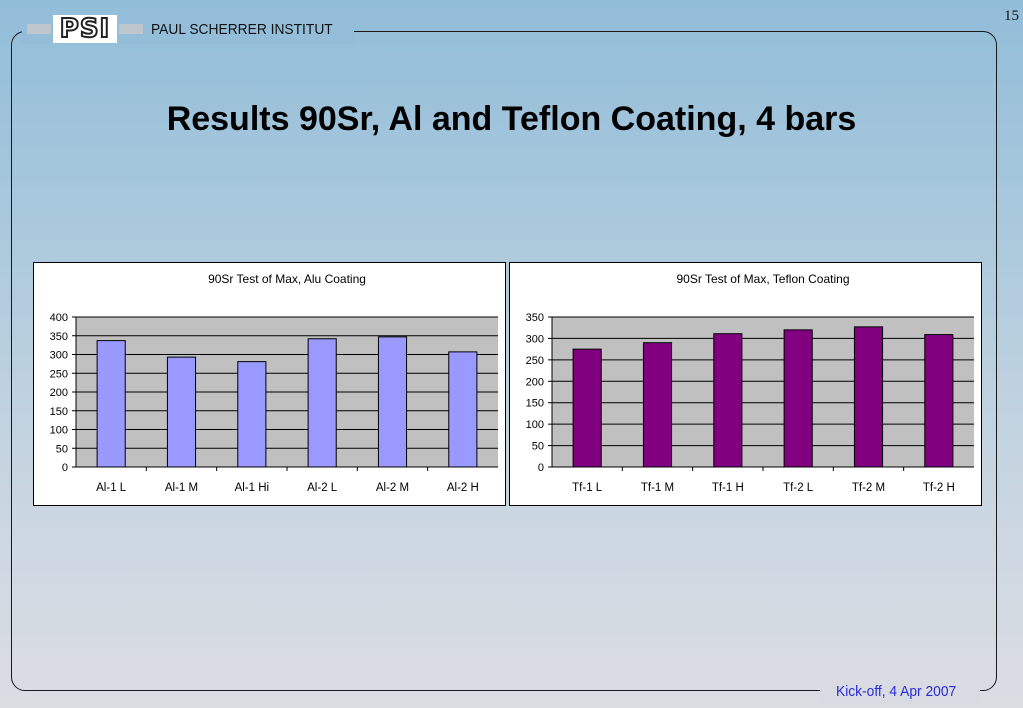 This screenshot has height=708, width=1023. I want to click on logo-text: PSI, so click(85, 29).